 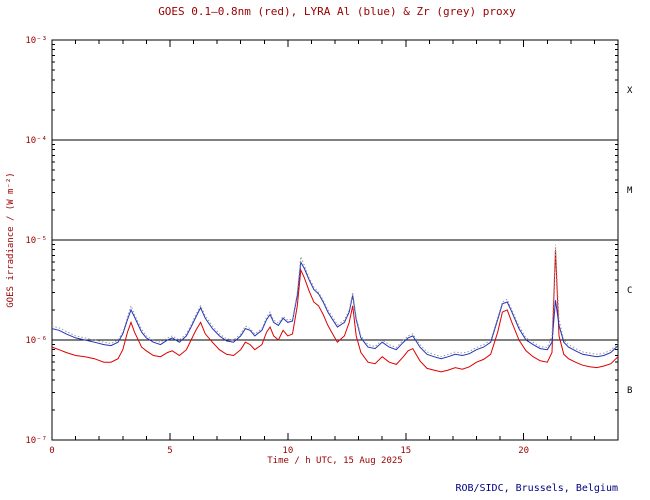 What do you see at coordinates (334, 461) in the screenshot?
I see `x-axis-label: Time / h UTC, 15 Aug 2025` at bounding box center [334, 461].